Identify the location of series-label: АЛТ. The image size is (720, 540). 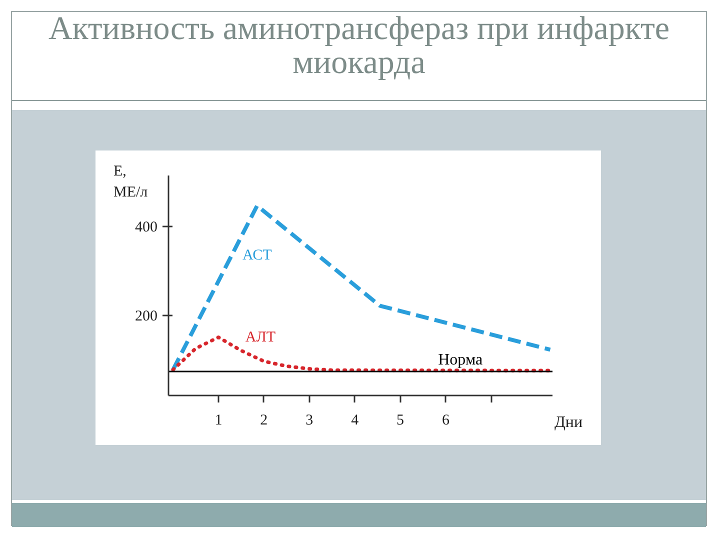
(260, 337).